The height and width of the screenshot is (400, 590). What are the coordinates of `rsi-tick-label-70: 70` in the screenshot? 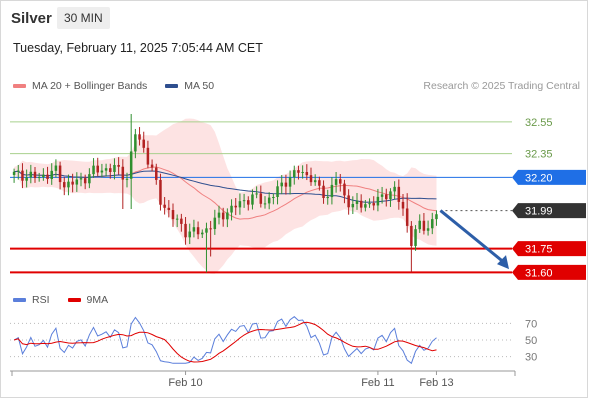 It's located at (531, 324).